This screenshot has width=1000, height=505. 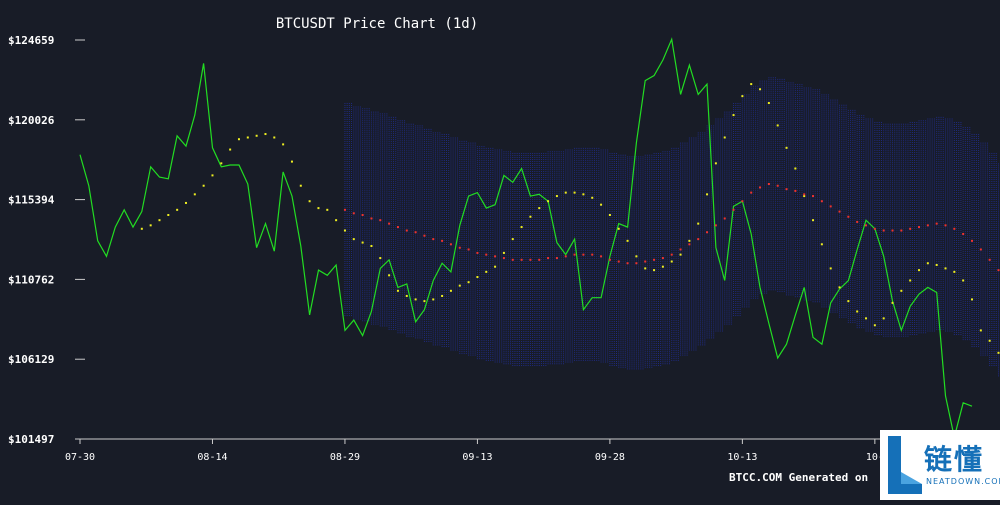 I want to click on x-tick-label: 07-30, so click(x=80, y=457).